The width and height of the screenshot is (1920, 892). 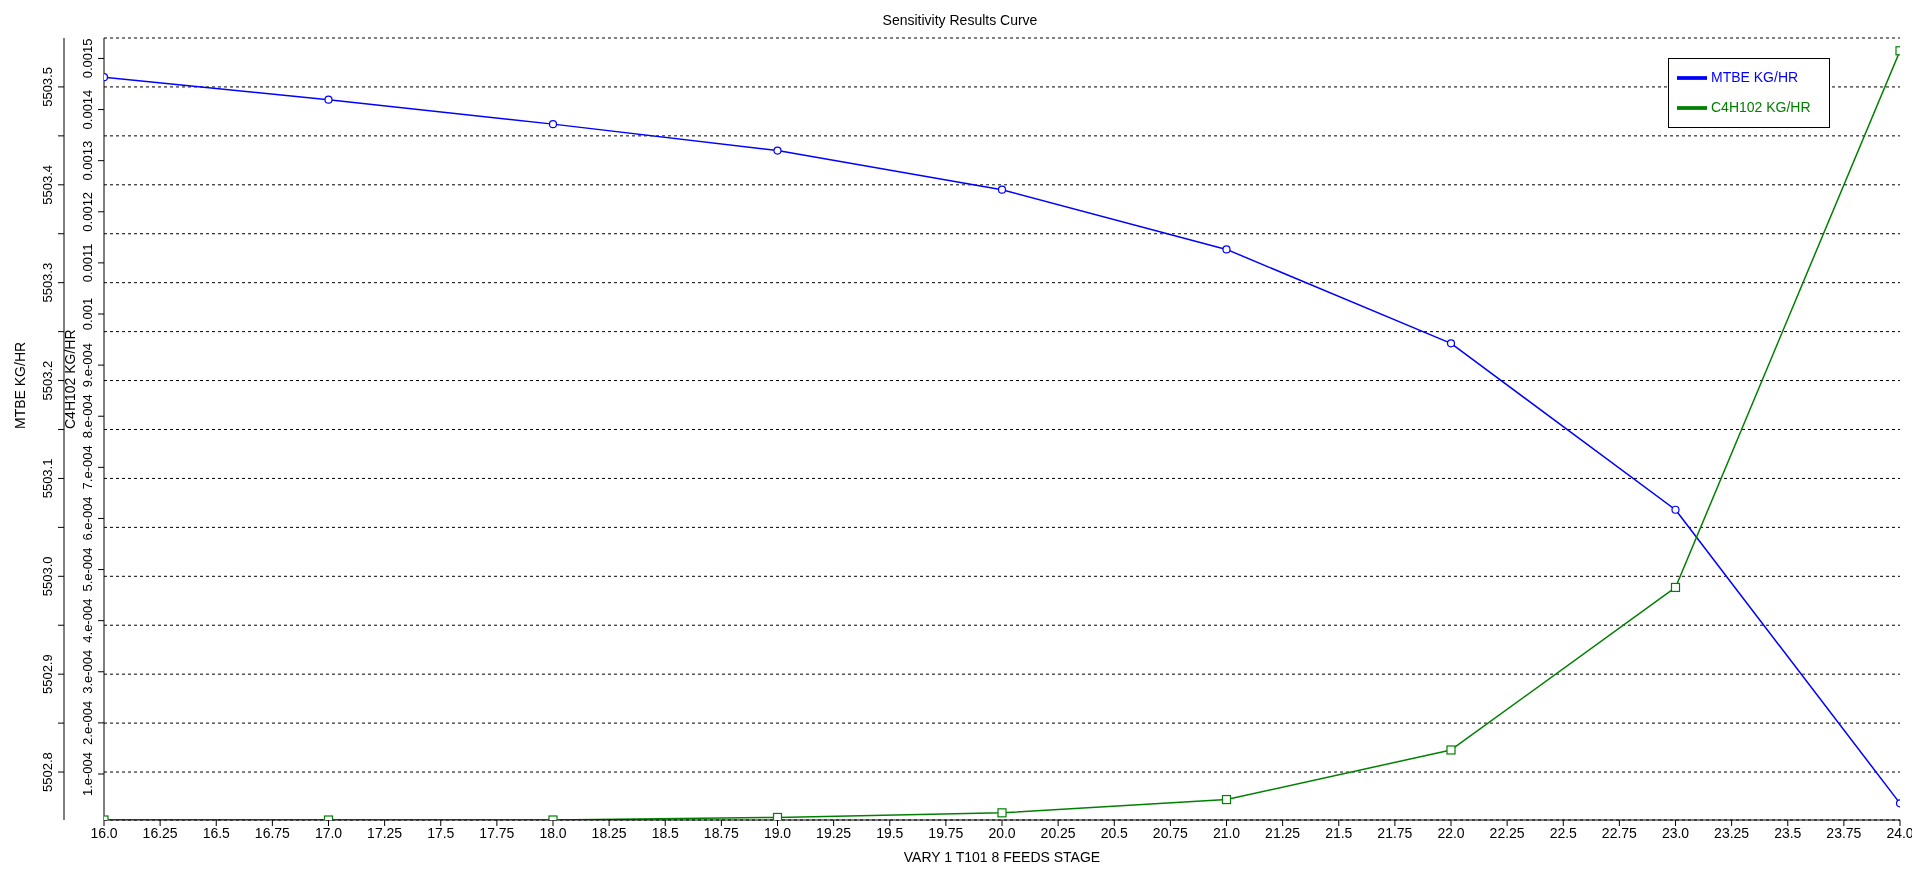 What do you see at coordinates (385, 832) in the screenshot?
I see `x-tick-label: 17.25` at bounding box center [385, 832].